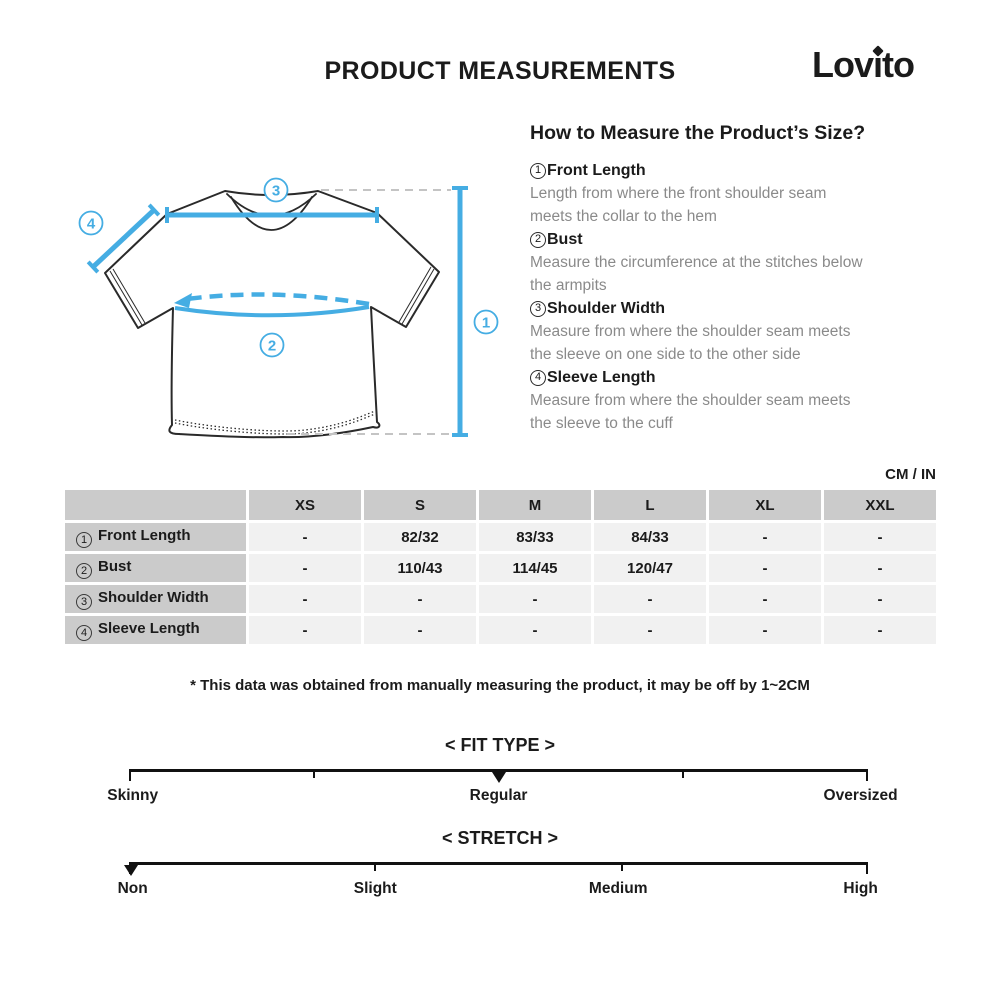  Describe the element at coordinates (898, 64) in the screenshot. I see `brand-logo-text-post: to` at that location.